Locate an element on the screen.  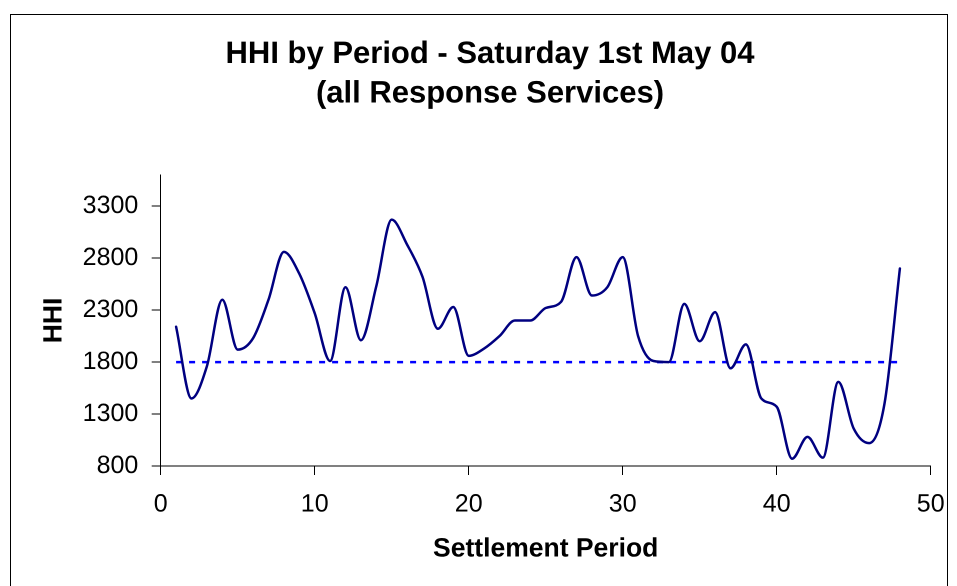
x-tick-label: 40 is located at coordinates (776, 503).